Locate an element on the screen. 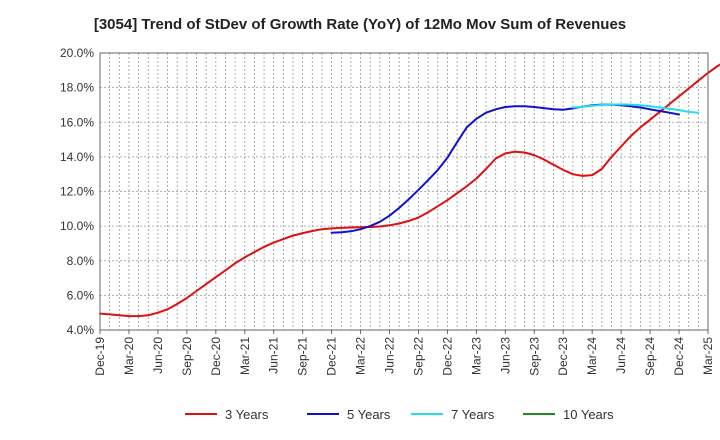 This screenshot has height=440, width=720. x-tick-label: Sep-23 is located at coordinates (534, 356).